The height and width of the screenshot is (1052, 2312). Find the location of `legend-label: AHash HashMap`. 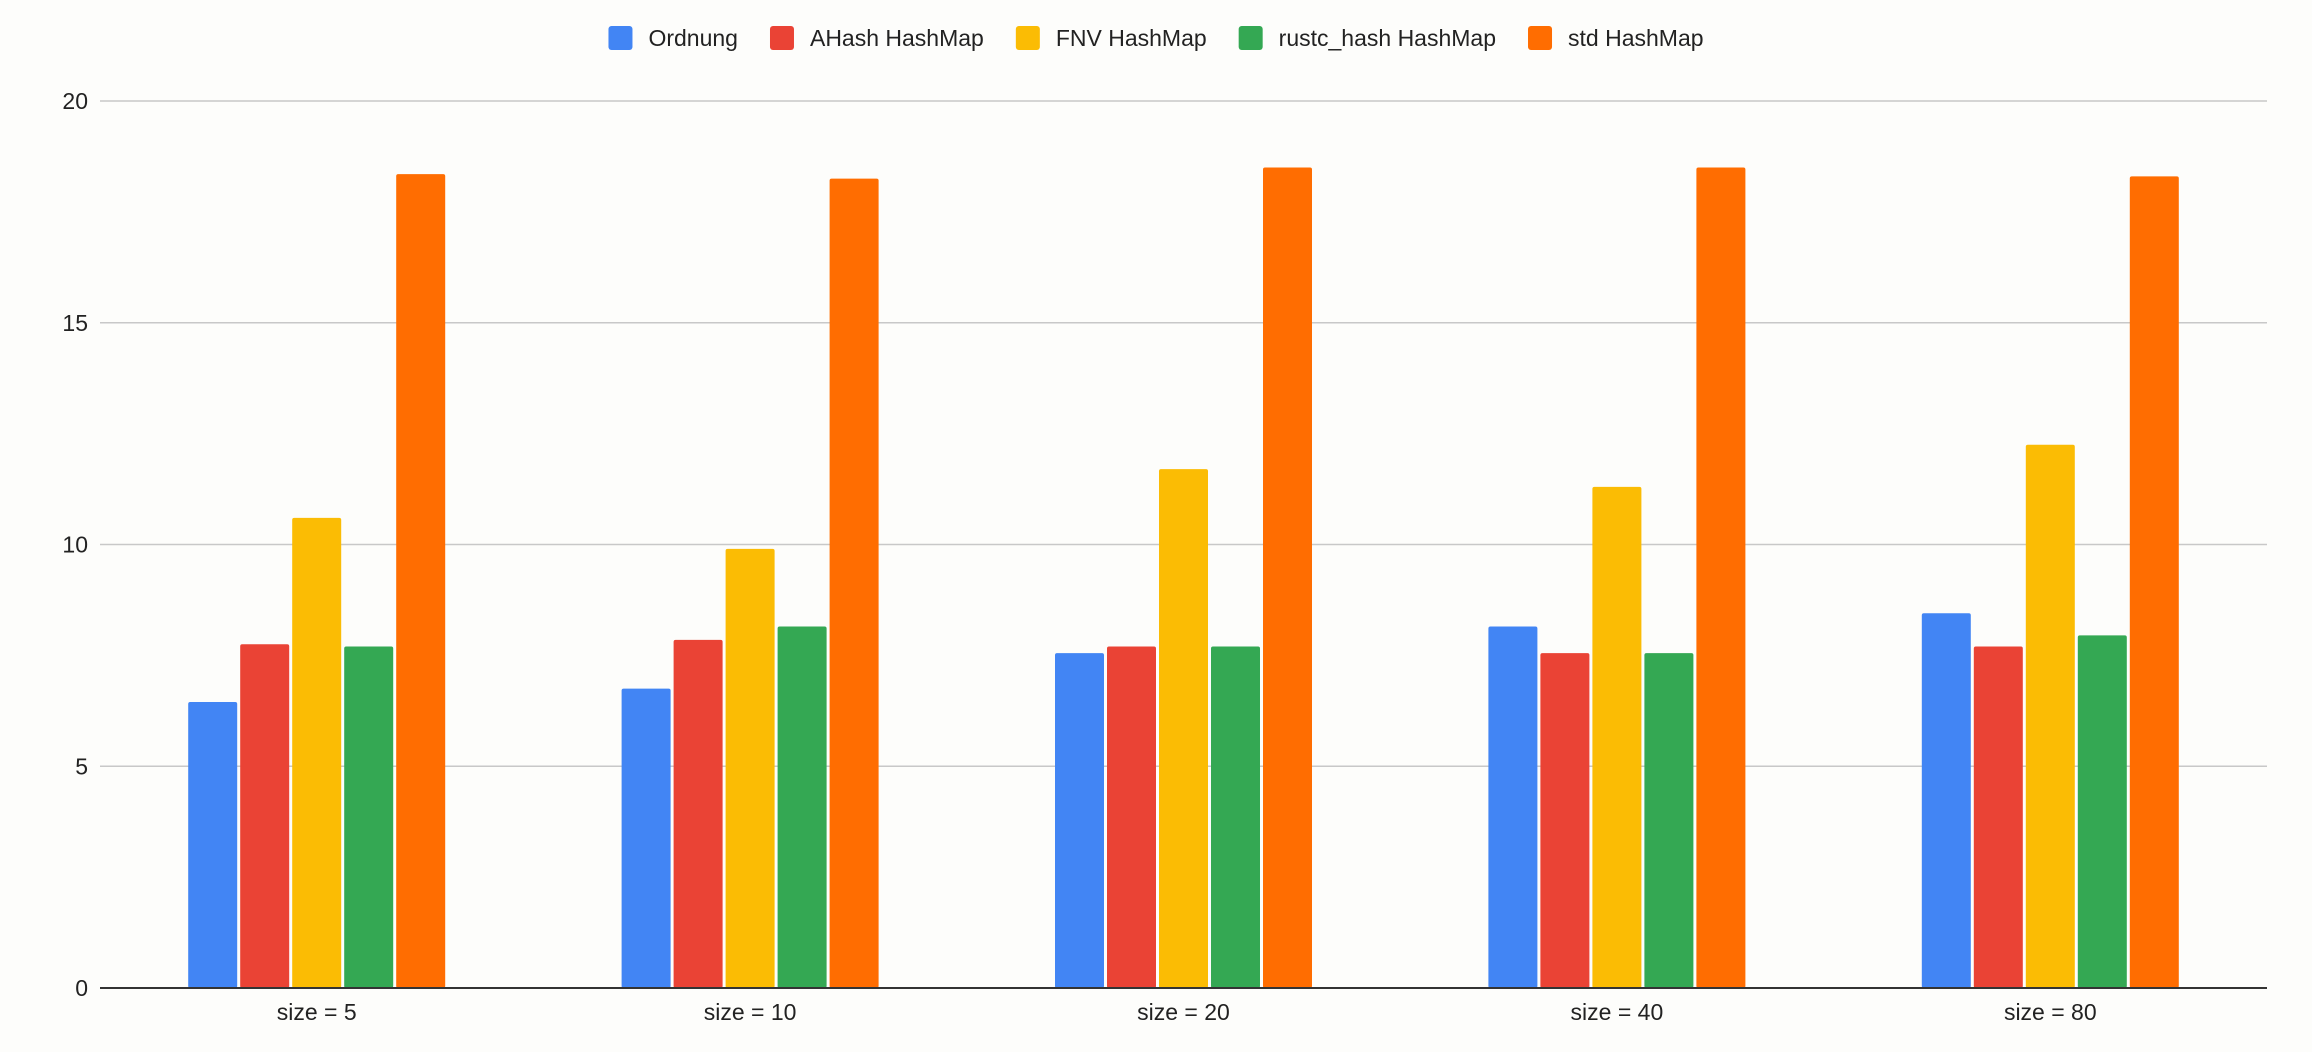

legend-label: AHash HashMap is located at coordinates (897, 38).